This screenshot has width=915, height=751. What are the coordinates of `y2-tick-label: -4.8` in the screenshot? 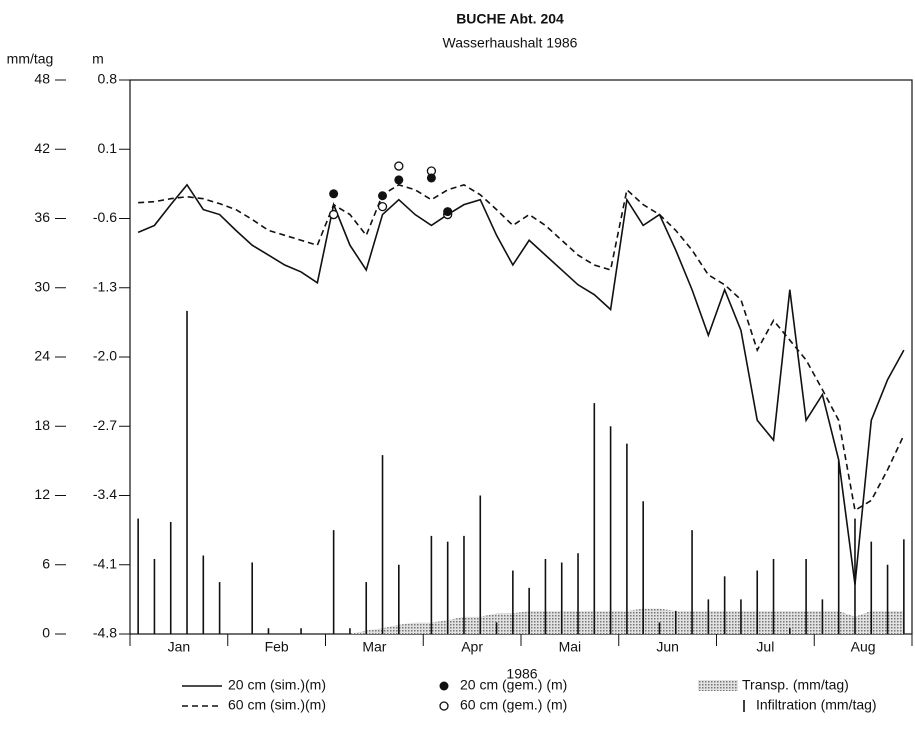 It's located at (105, 633).